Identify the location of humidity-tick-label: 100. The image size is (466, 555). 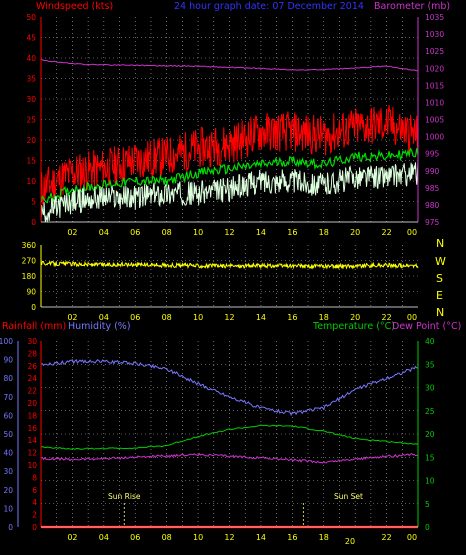
(6, 341).